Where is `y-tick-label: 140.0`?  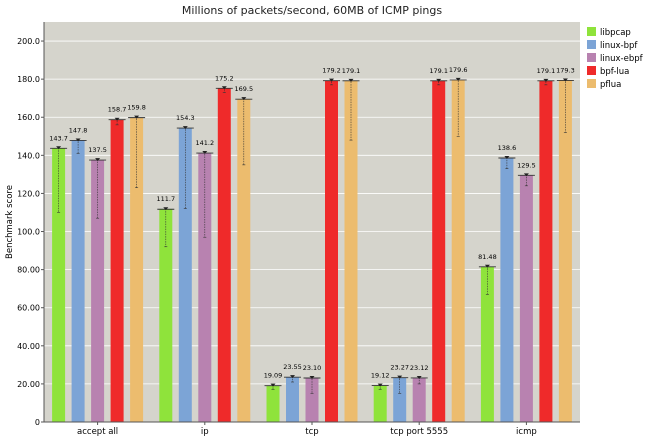
y-tick-label: 140.0 is located at coordinates (28, 155).